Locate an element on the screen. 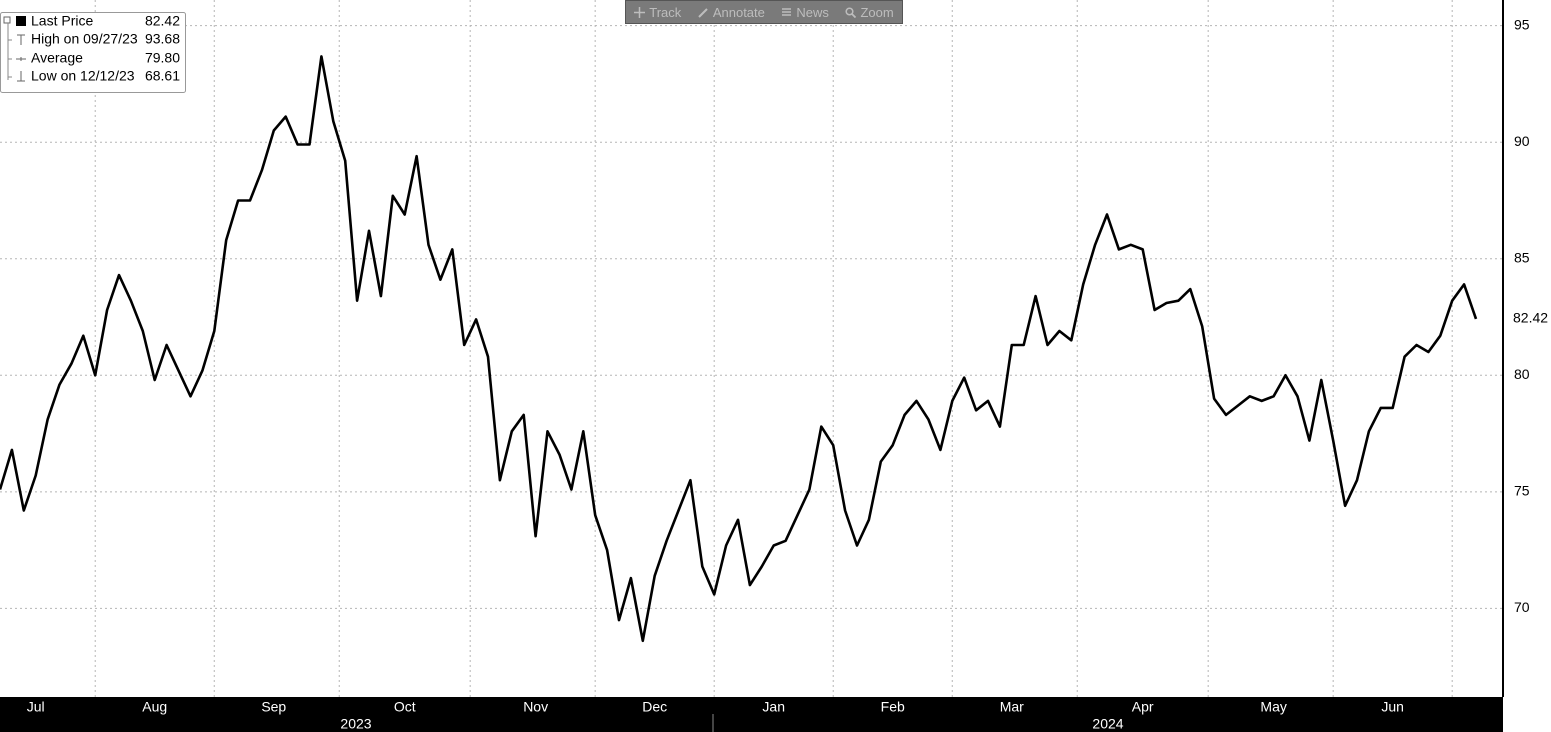 Image resolution: width=1551 pixels, height=732 pixels. toolbar-label: News is located at coordinates (812, 12).